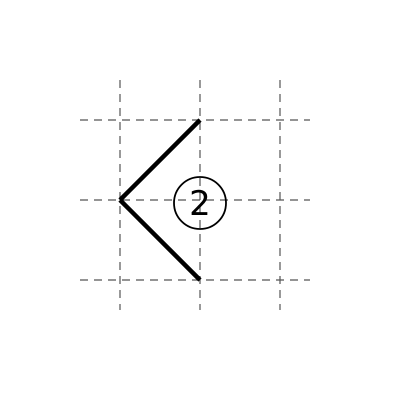 This screenshot has height=400, width=400. I want to click on stroke-upper-segment, so click(160, 160).